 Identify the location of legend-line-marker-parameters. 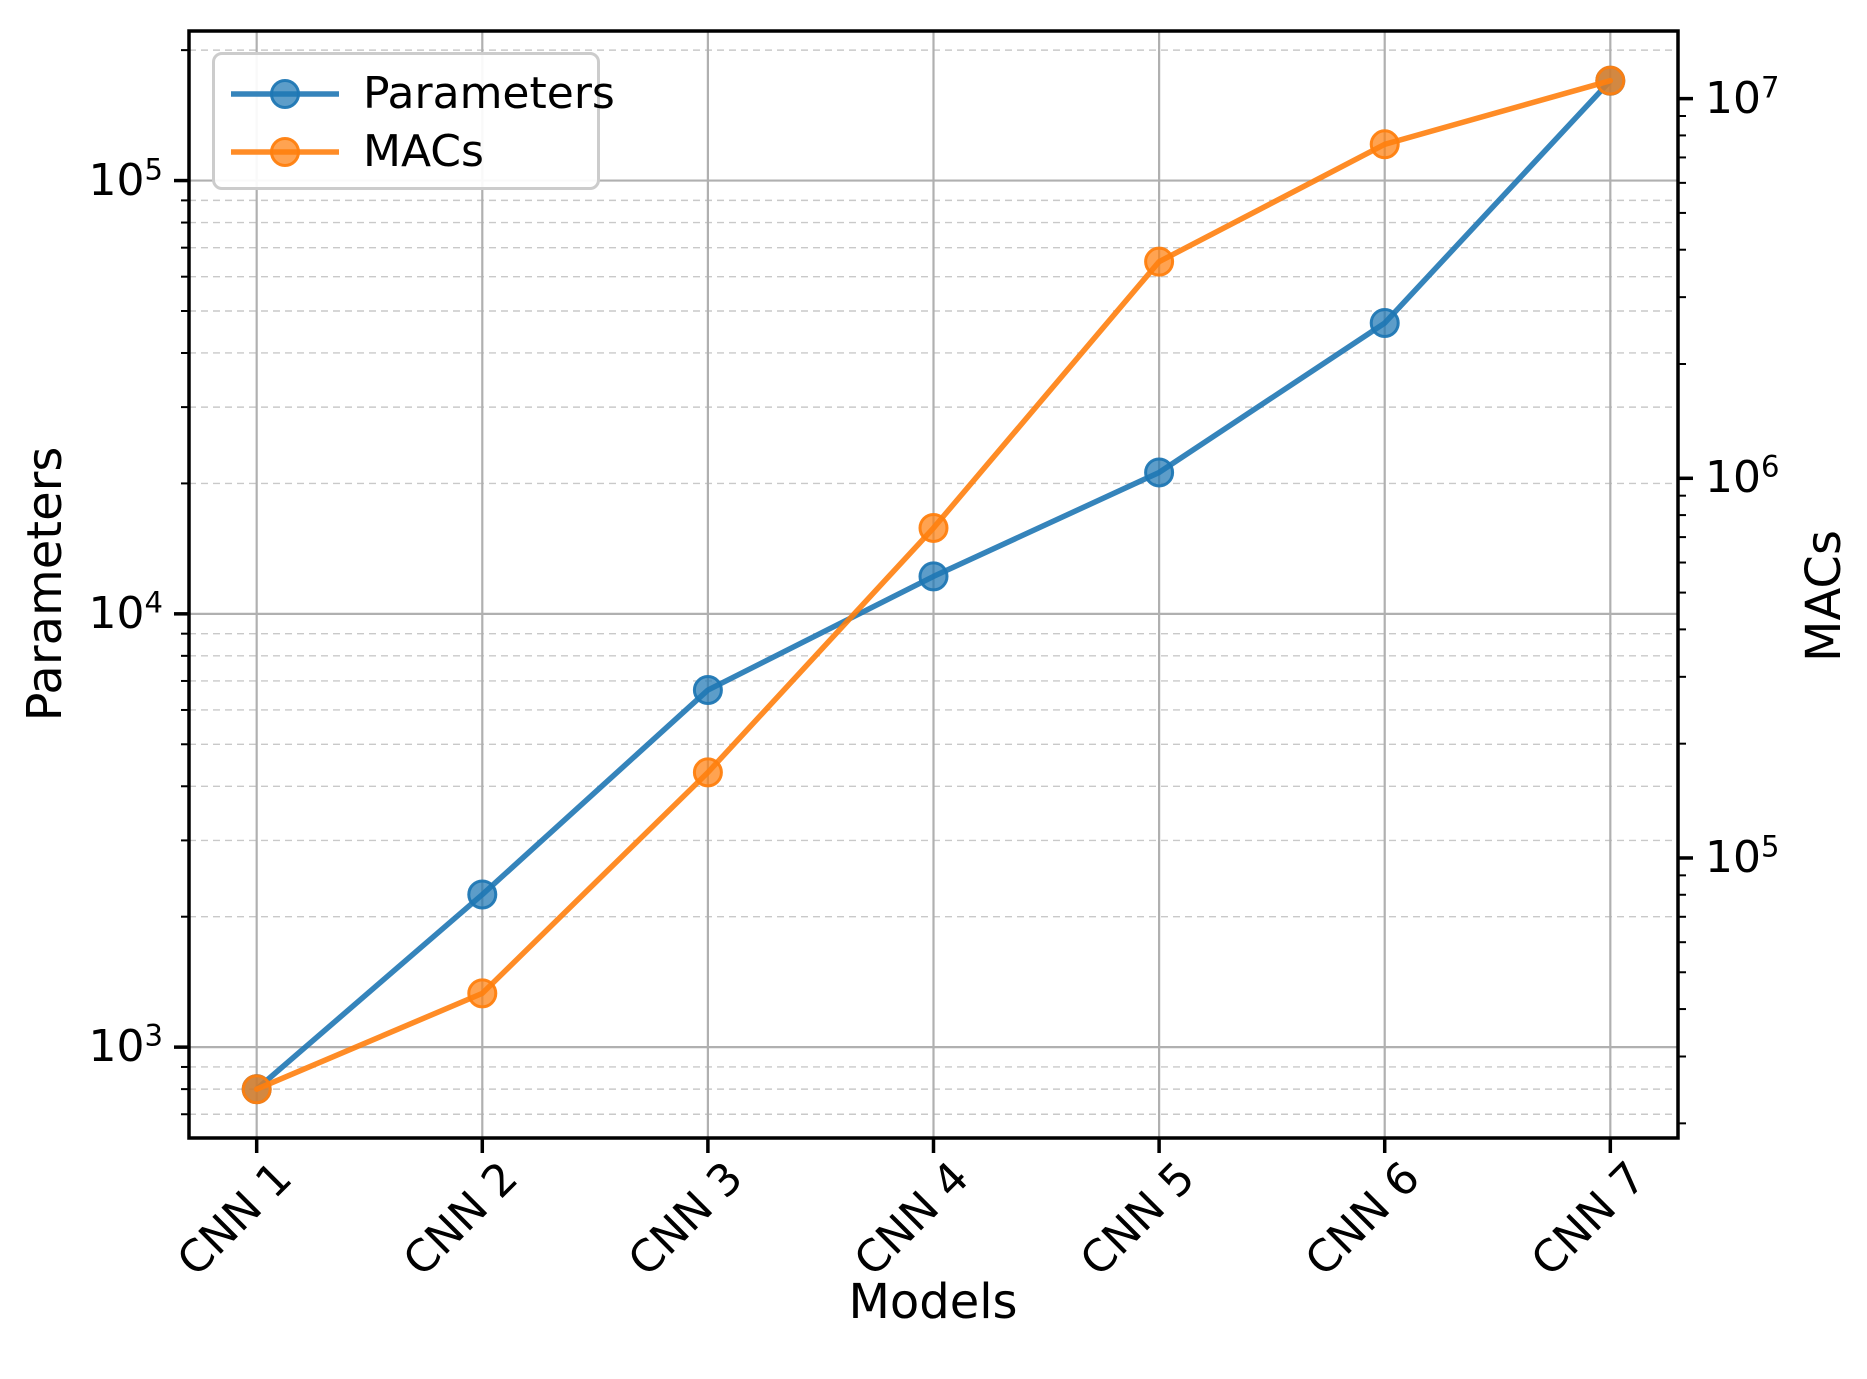
(285, 94).